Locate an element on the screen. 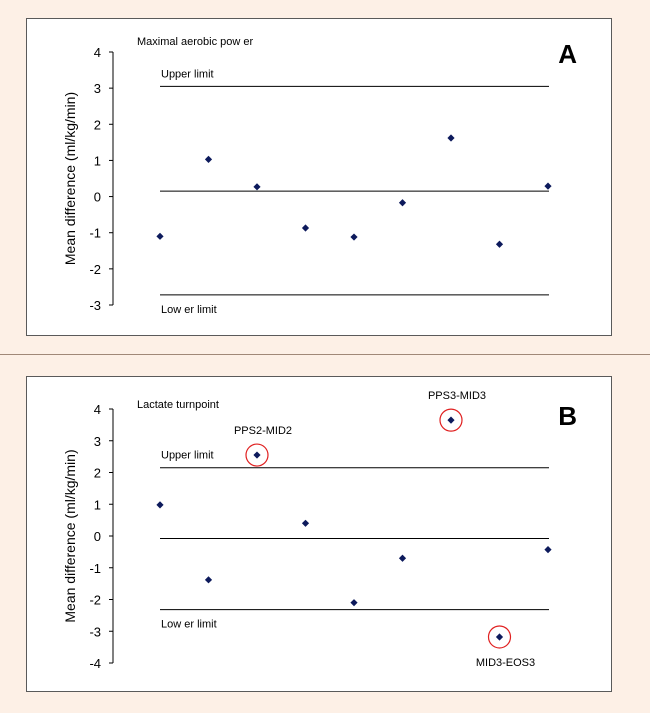 This screenshot has height=713, width=650. chart-b-upper-limit-label: Upper limit is located at coordinates (187, 456).